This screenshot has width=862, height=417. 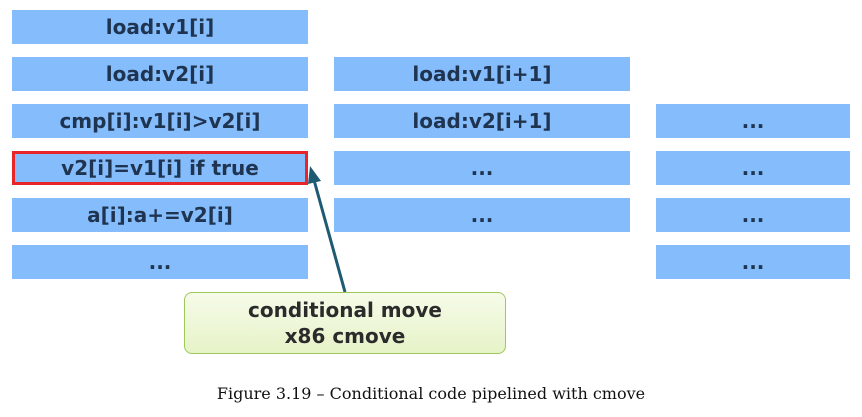 What do you see at coordinates (160, 215) in the screenshot?
I see `instr-accumulate: a[i]:a+=v2[i]` at bounding box center [160, 215].